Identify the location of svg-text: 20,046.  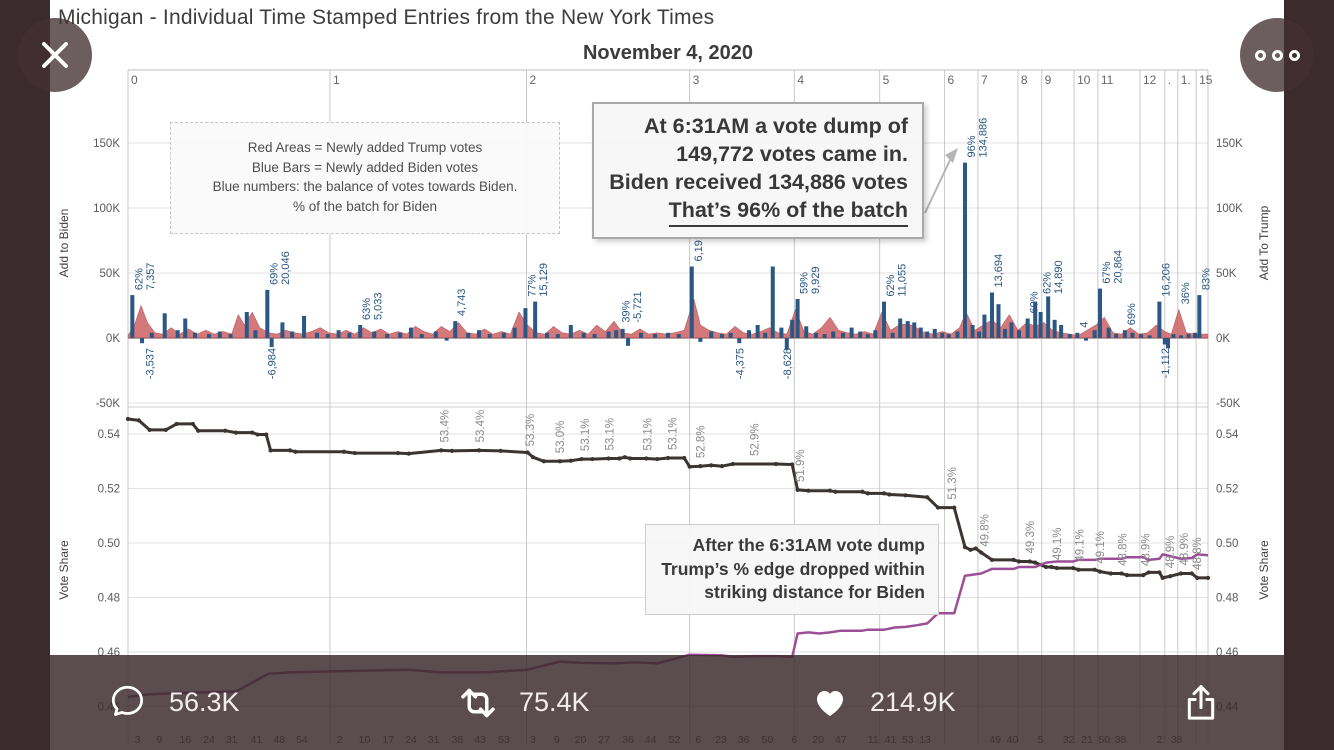
(286, 268).